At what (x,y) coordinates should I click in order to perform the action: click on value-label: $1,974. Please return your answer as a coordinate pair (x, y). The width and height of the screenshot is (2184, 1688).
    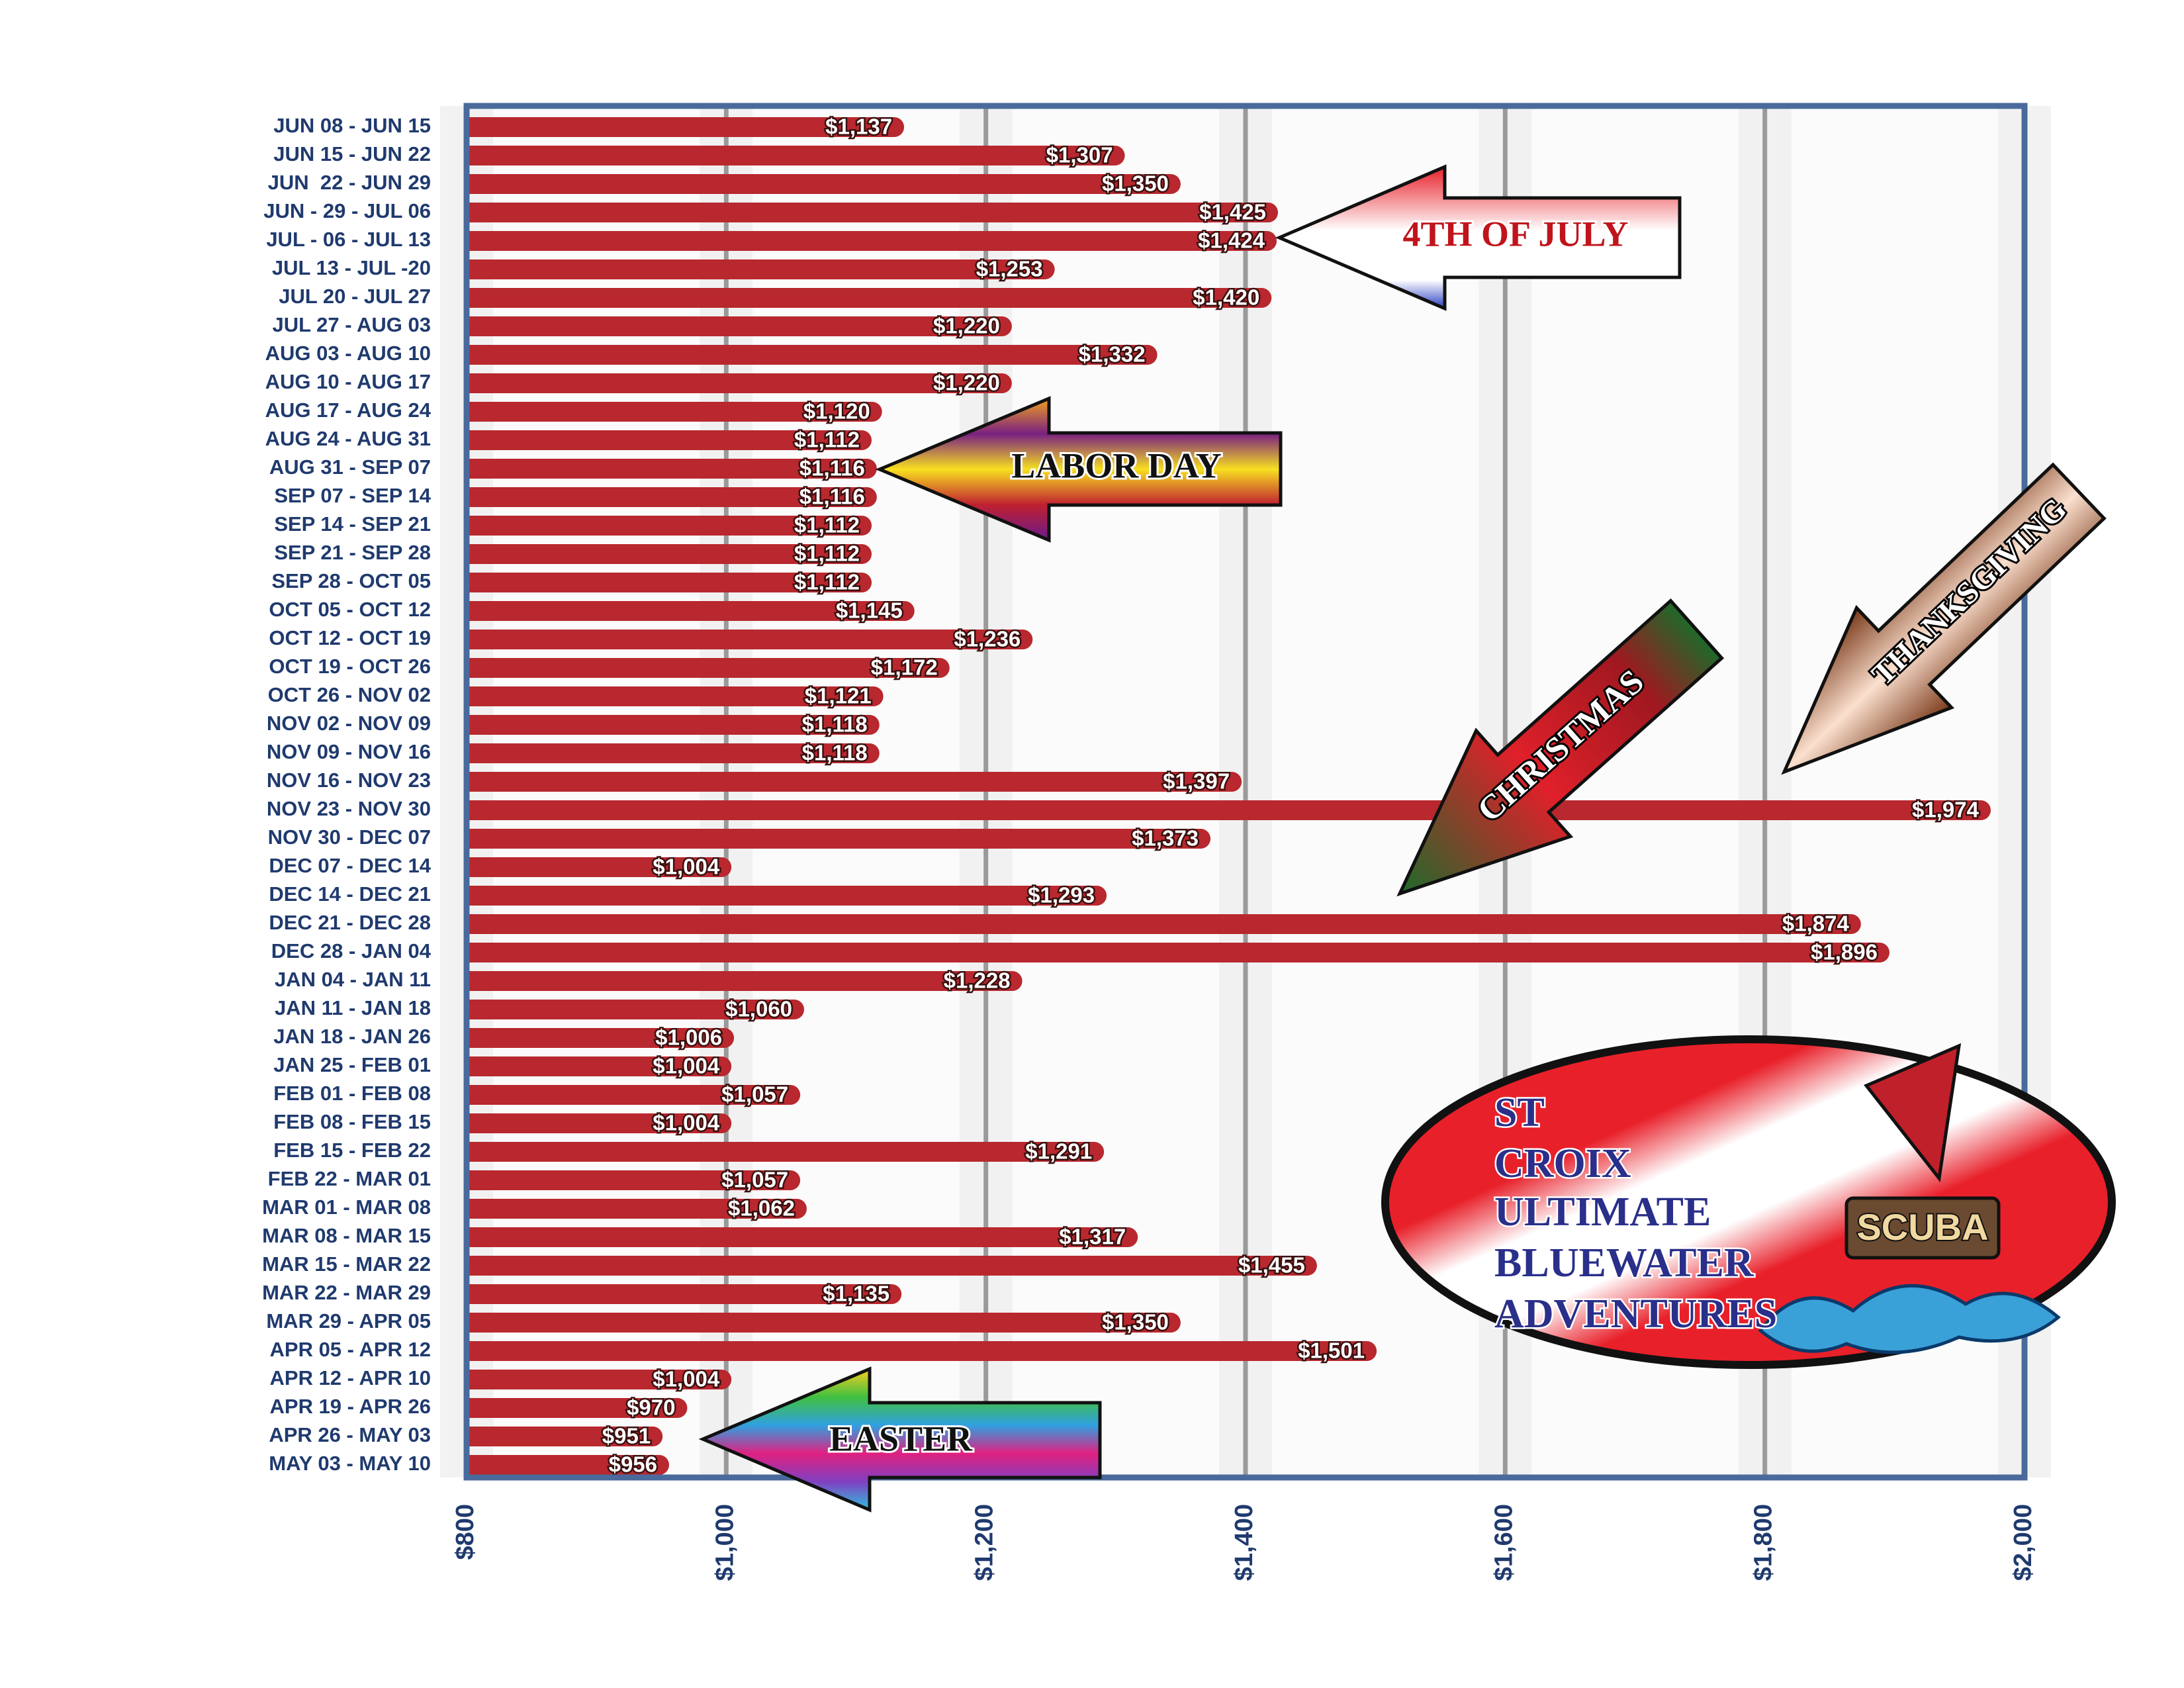
    Looking at the image, I should click on (1945, 810).